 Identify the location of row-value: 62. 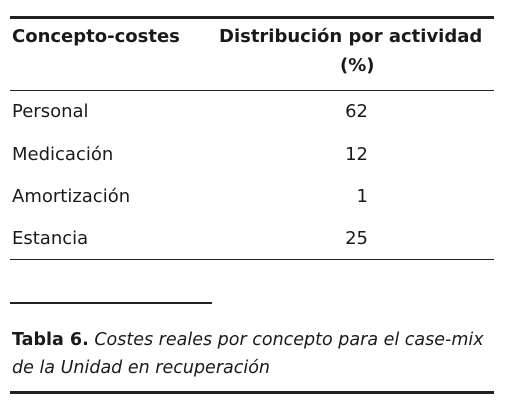
(356, 111).